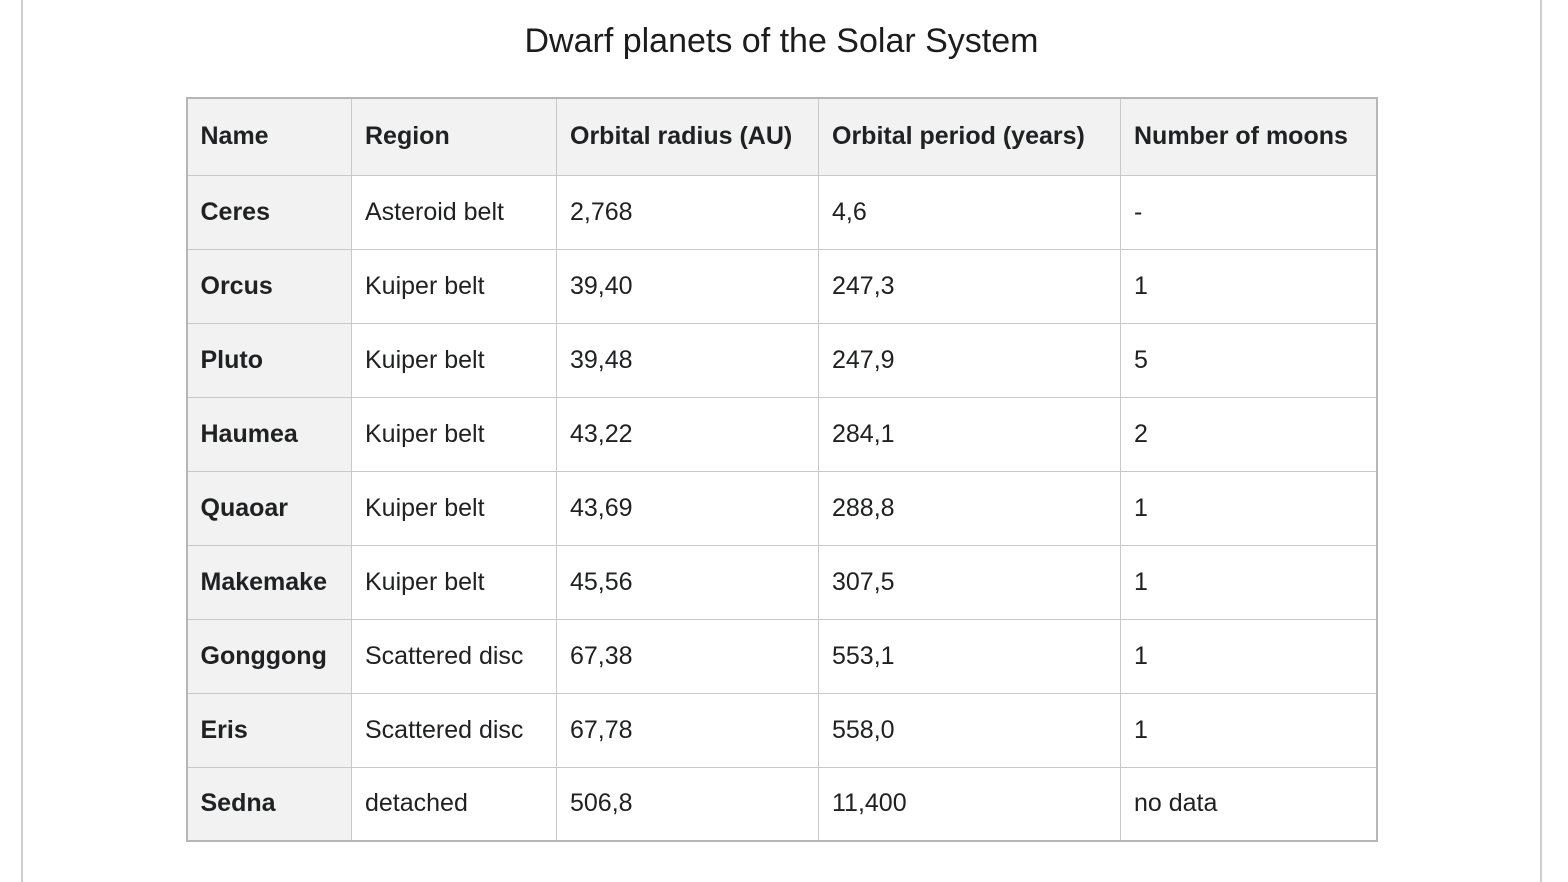 The width and height of the screenshot is (1568, 882). What do you see at coordinates (687, 582) in the screenshot?
I see `table-cell: 45,56` at bounding box center [687, 582].